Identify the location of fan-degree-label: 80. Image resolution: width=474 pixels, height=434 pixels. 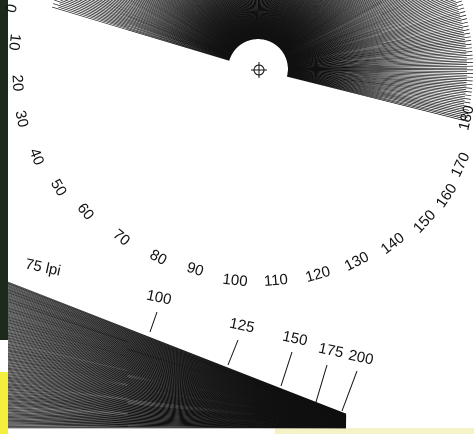
(158, 257).